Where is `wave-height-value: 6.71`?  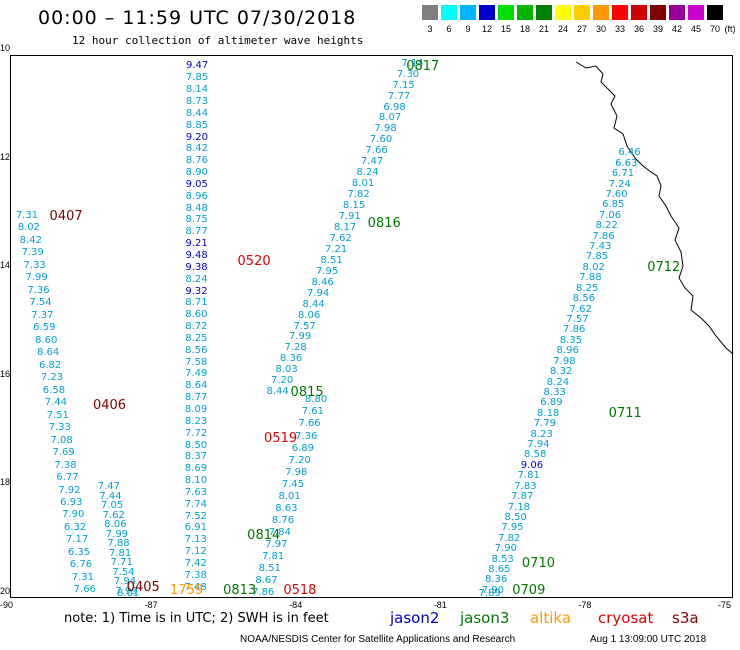
wave-height-value: 6.71 is located at coordinates (623, 174).